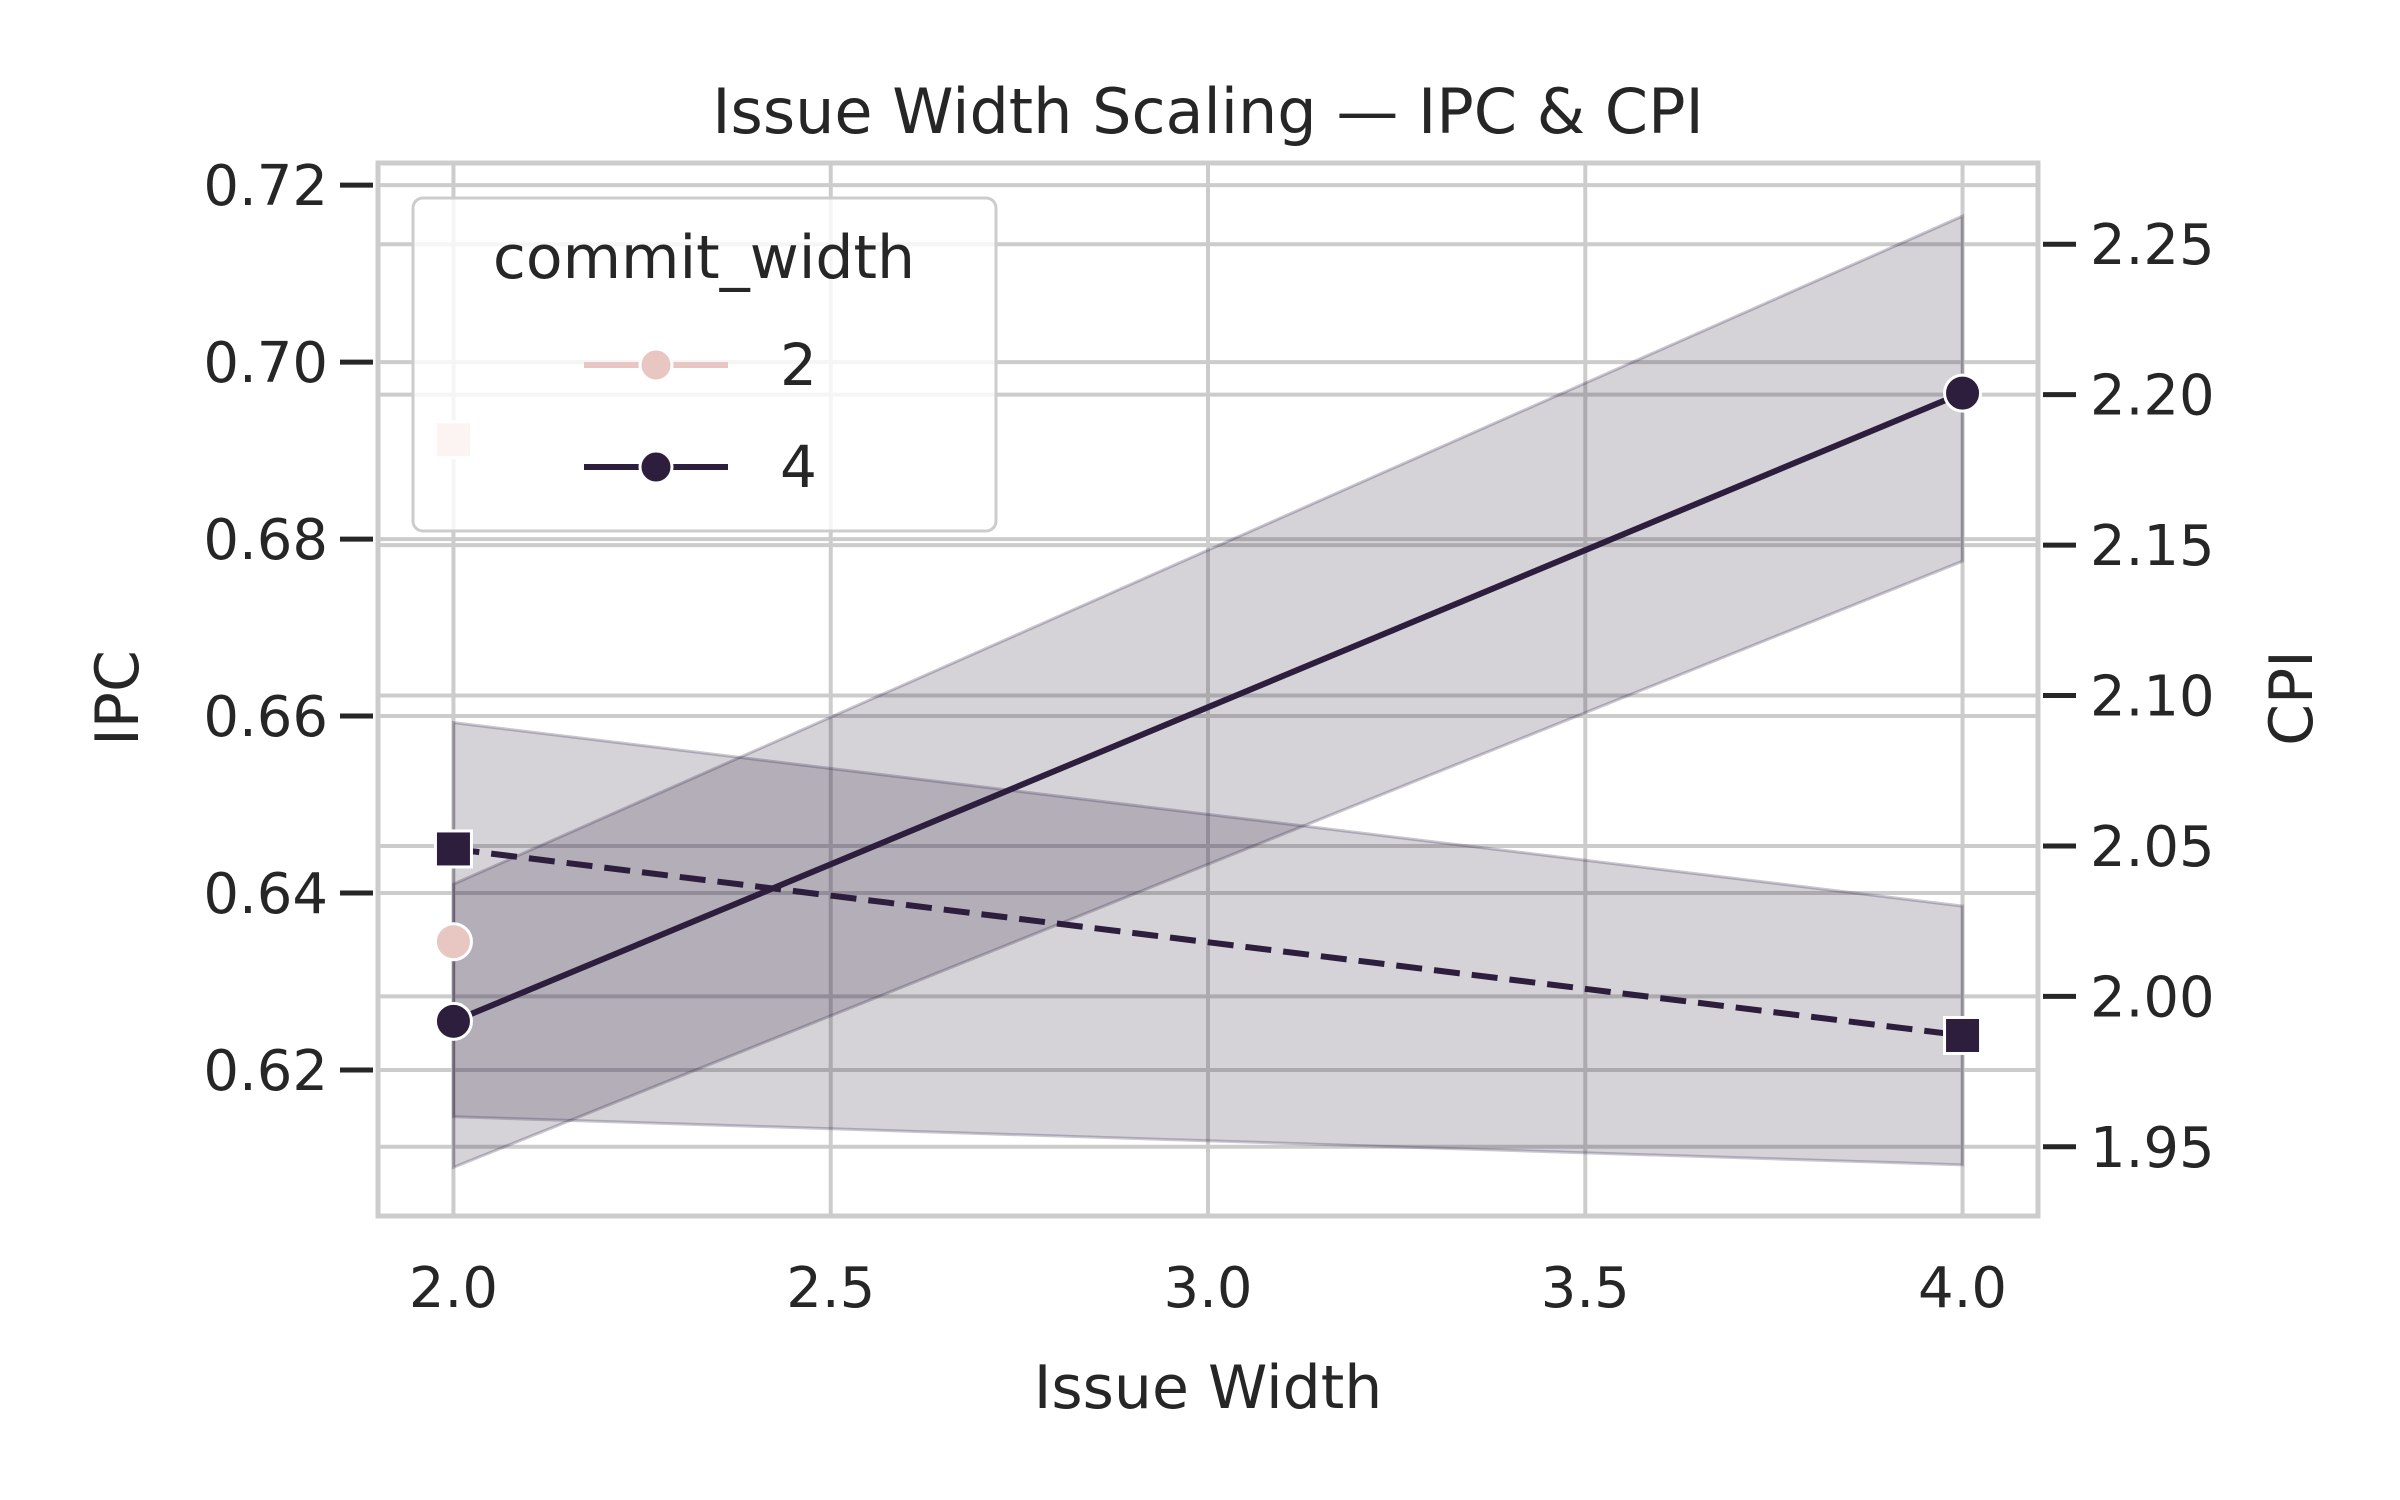 The image size is (2400, 1500). I want to click on legend-entry-2: 2, so click(700, 365).